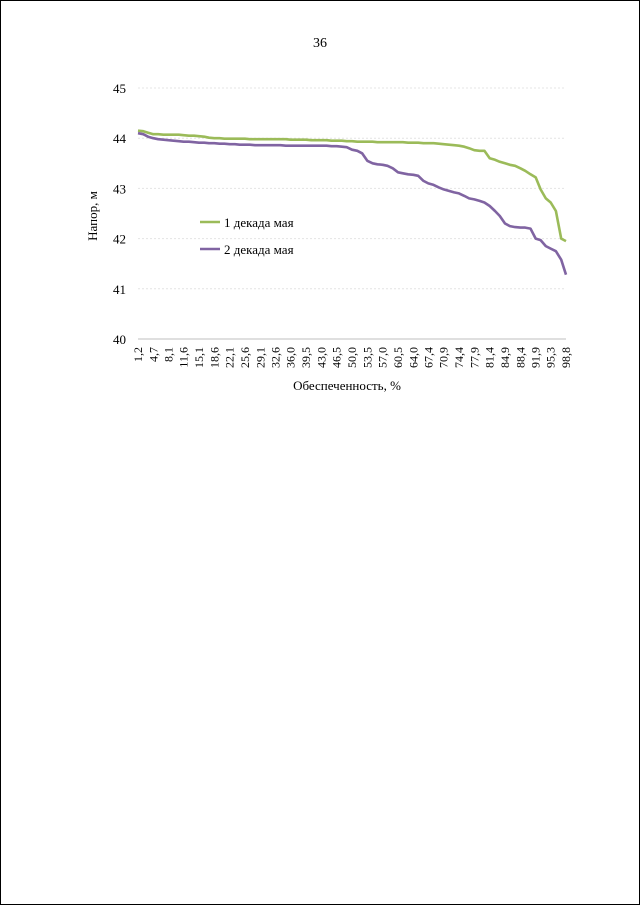 The width and height of the screenshot is (640, 905). What do you see at coordinates (551, 357) in the screenshot?
I see `x-tick-label: 95,3` at bounding box center [551, 357].